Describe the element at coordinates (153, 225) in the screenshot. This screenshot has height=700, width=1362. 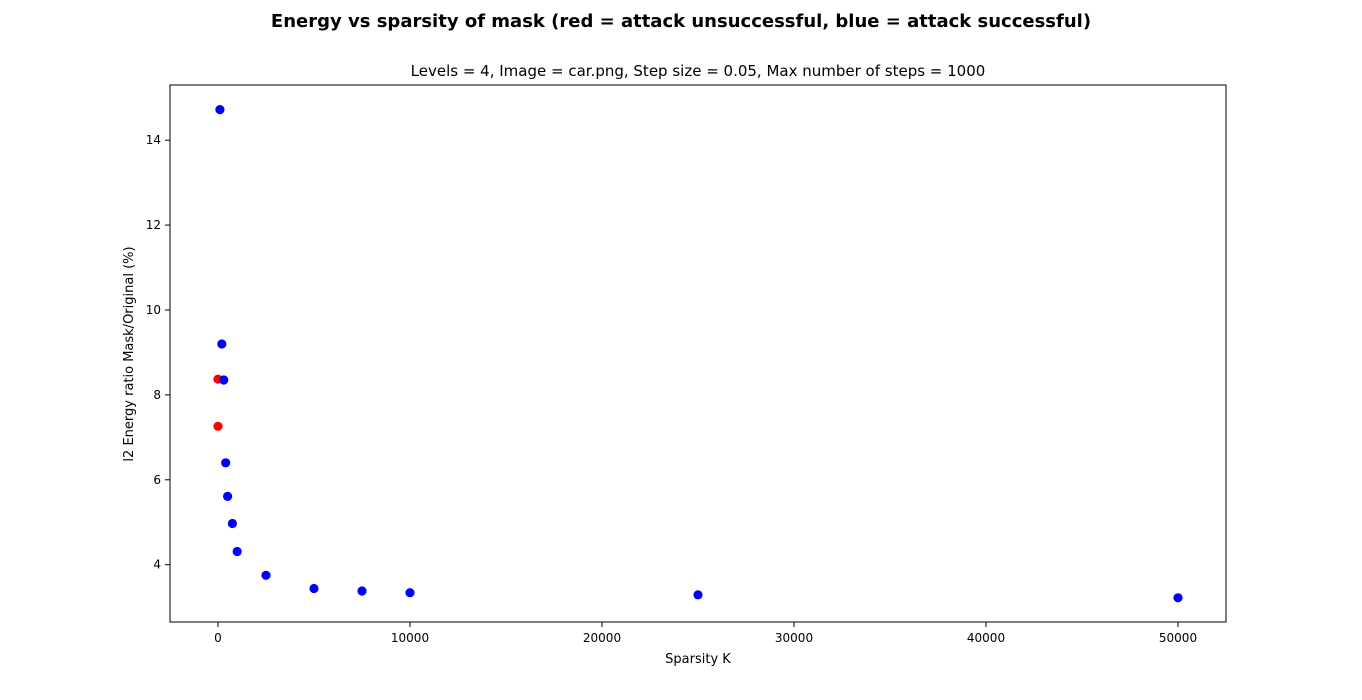
I see `y-tick-label: 12` at that location.